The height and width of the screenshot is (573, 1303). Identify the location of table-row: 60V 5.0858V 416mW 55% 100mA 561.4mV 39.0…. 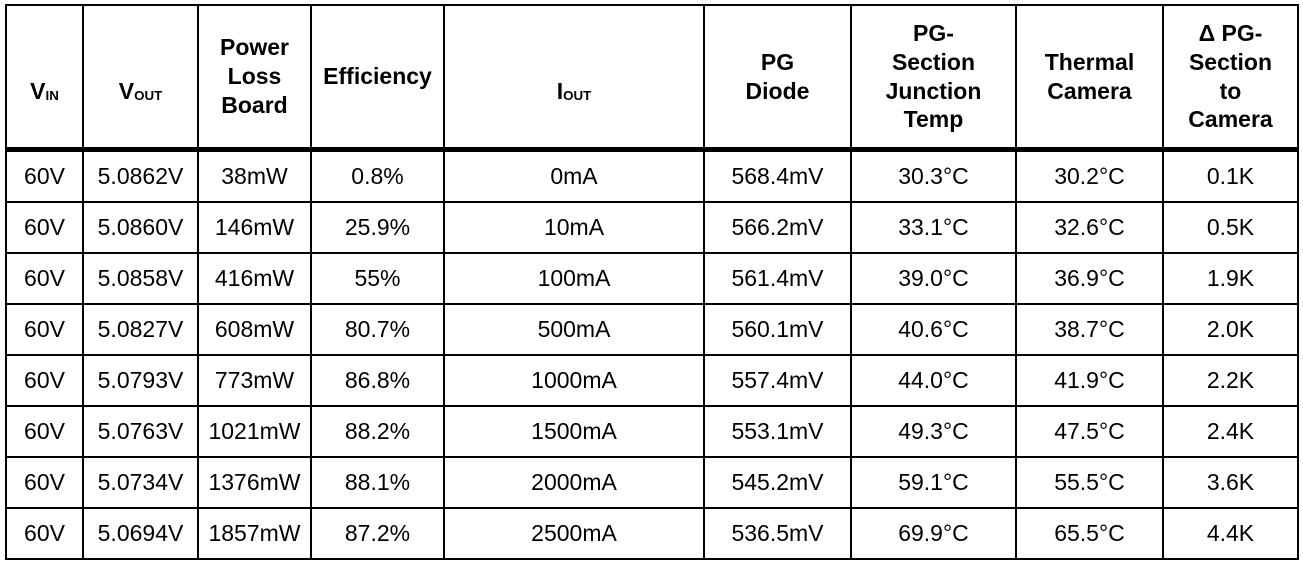
(652, 278).